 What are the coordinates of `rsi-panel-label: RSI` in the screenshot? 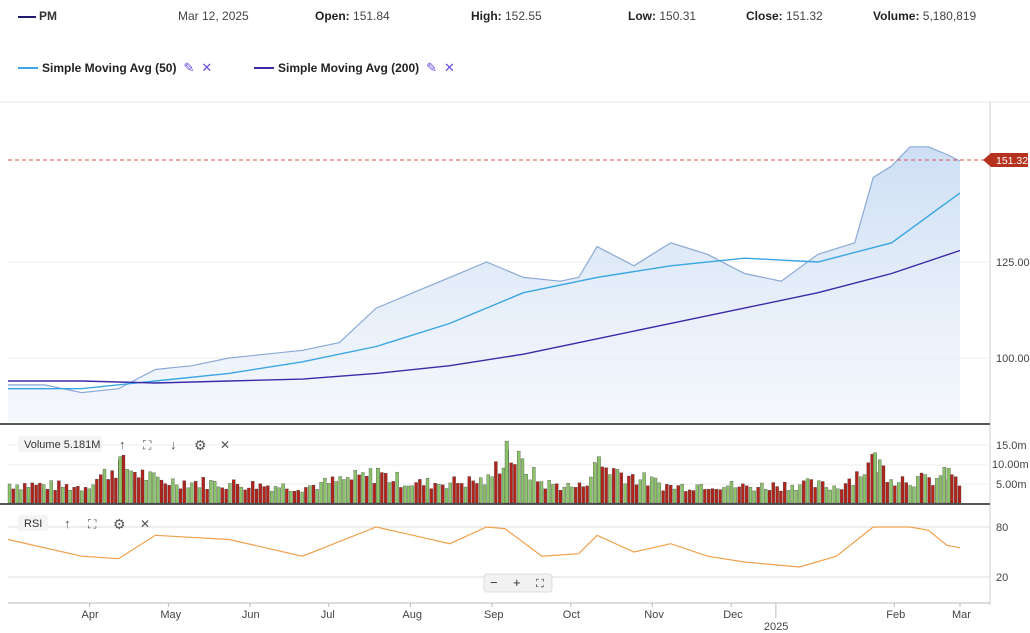 It's located at (33, 524).